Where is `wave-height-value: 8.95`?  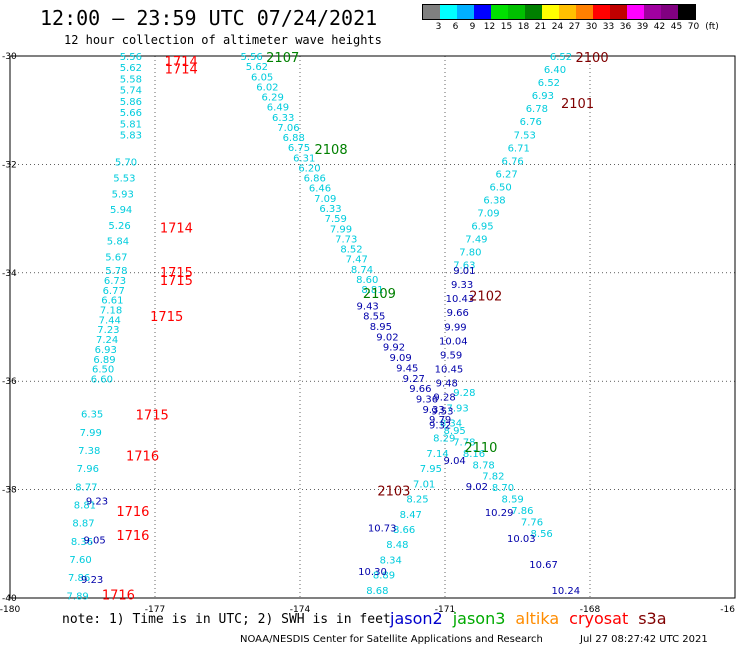
wave-height-value: 8.95 is located at coordinates (455, 431).